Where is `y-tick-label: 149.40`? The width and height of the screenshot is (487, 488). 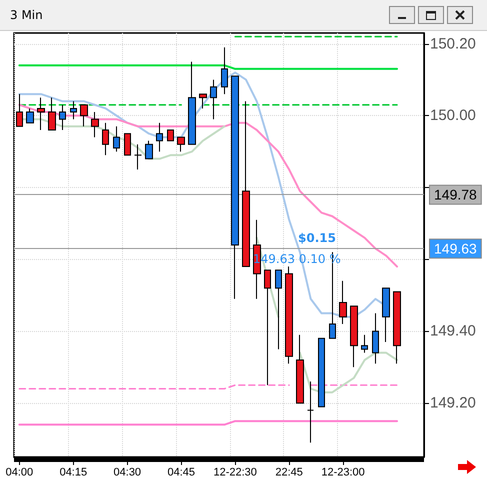
y-tick-label: 149.40 is located at coordinates (453, 331).